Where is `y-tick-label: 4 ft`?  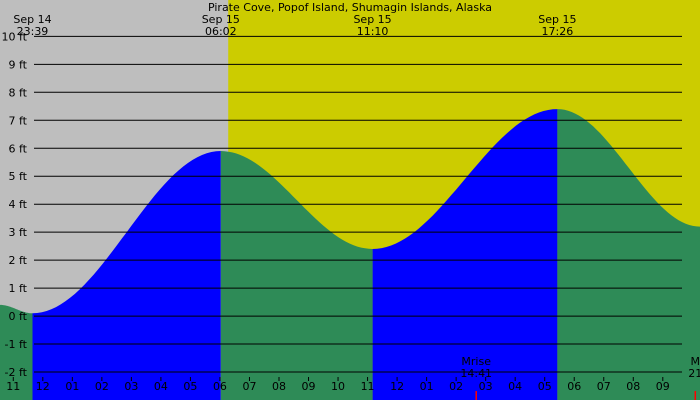
y-tick-label: 4 ft is located at coordinates (18, 204).